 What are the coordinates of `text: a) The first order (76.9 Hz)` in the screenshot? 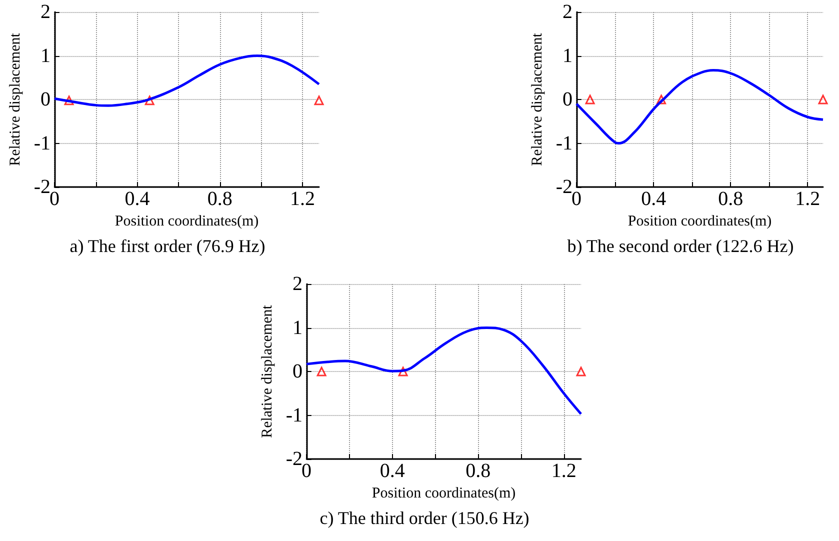 It's located at (168, 246).